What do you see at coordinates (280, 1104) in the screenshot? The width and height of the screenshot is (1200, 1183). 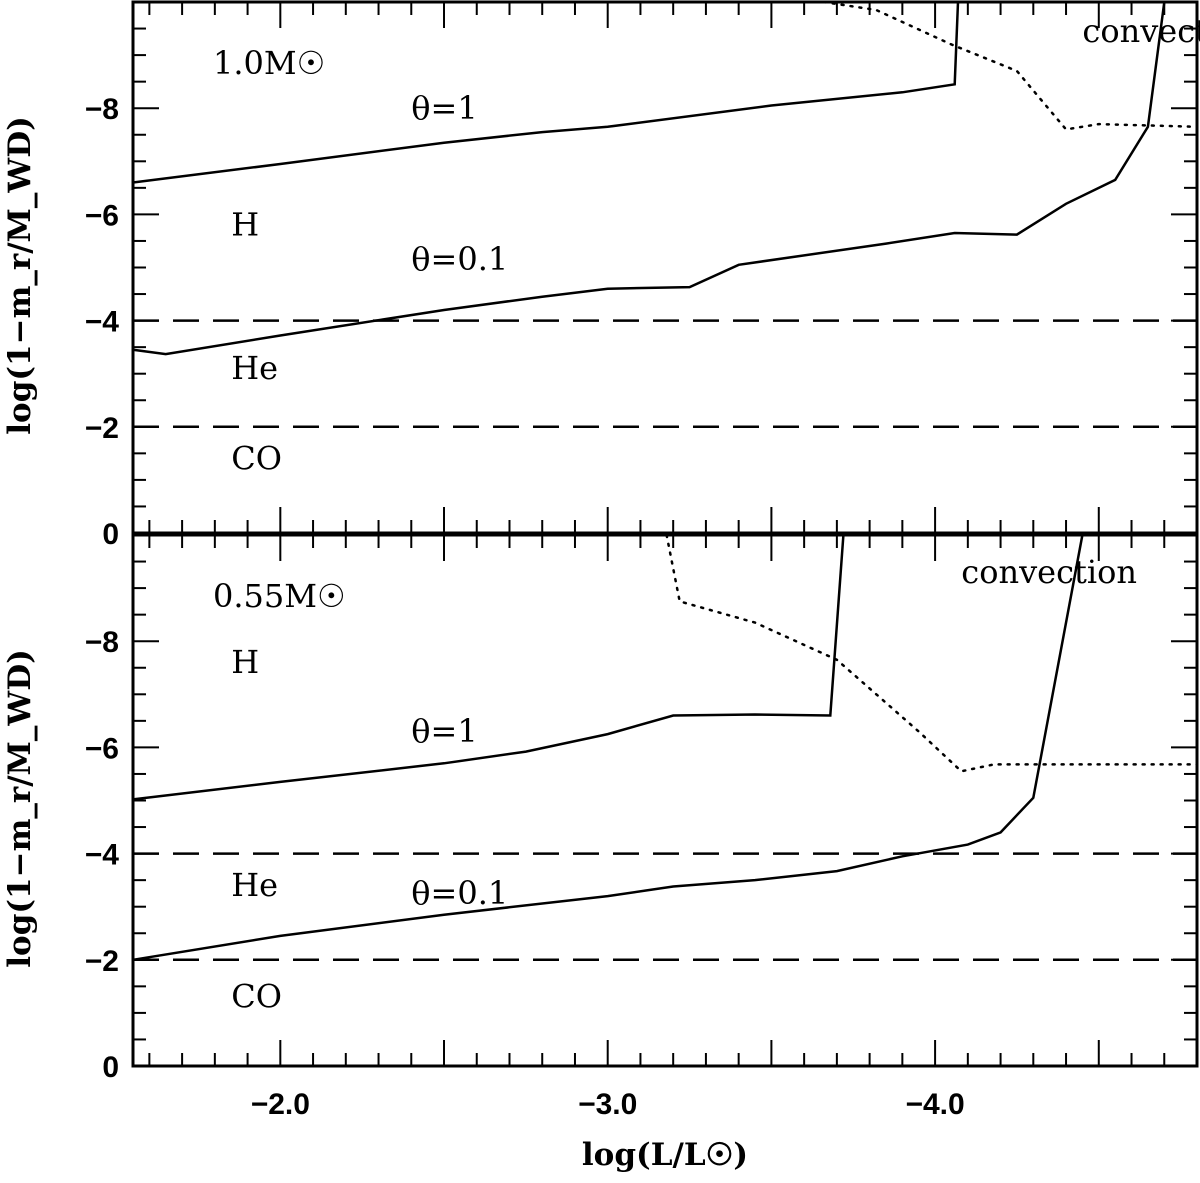 I see `x-tick-label: −2.0` at bounding box center [280, 1104].